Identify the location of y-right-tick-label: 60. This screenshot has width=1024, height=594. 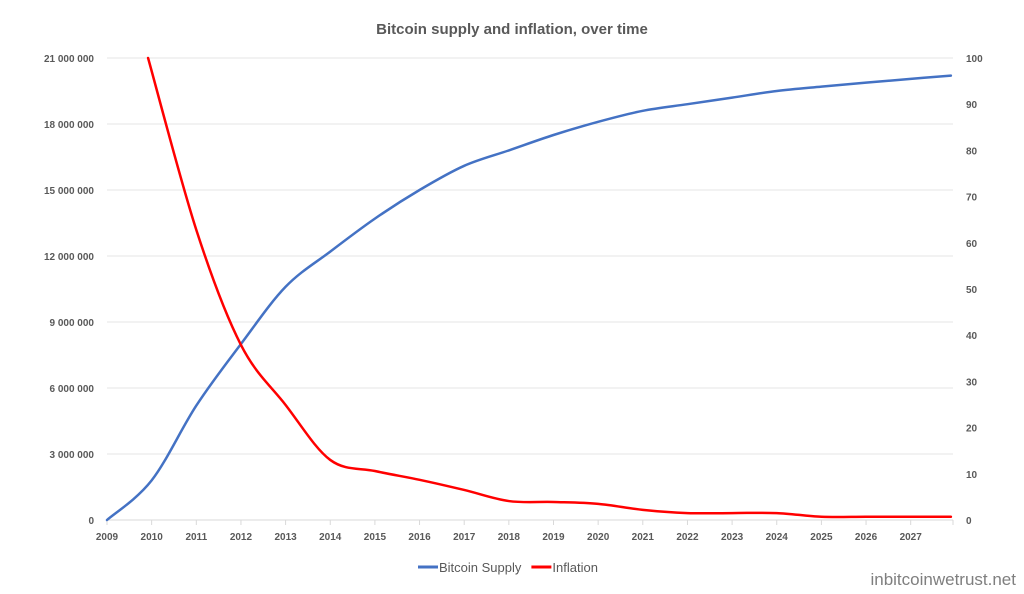
(972, 244).